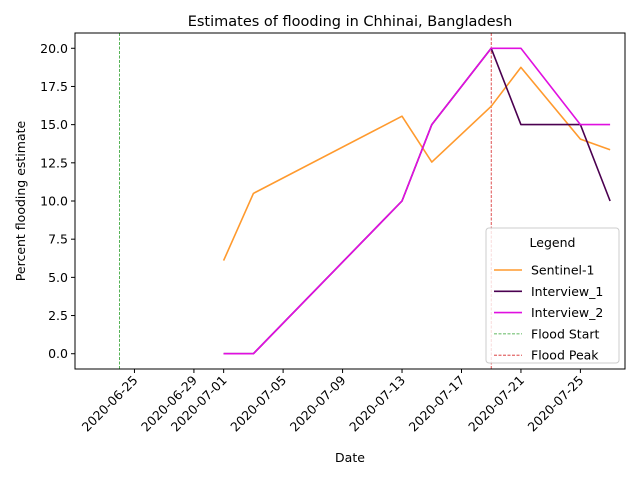  I want to click on y-tick-label: 17.5, so click(54, 86).